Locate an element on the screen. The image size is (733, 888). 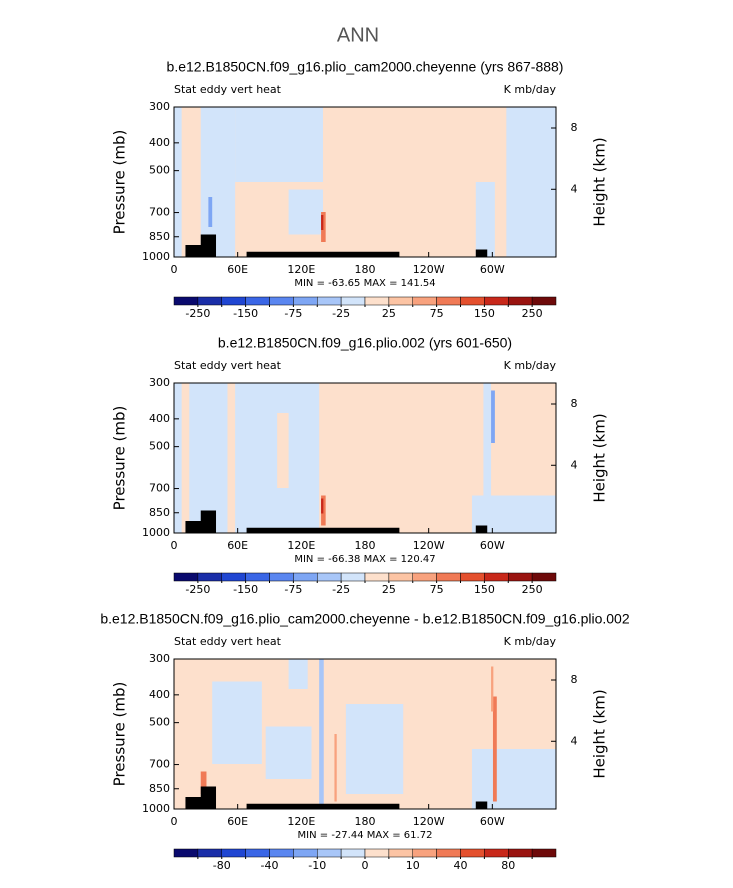
stats: MIN = -27.44 MAX = 61.72 is located at coordinates (365, 835).